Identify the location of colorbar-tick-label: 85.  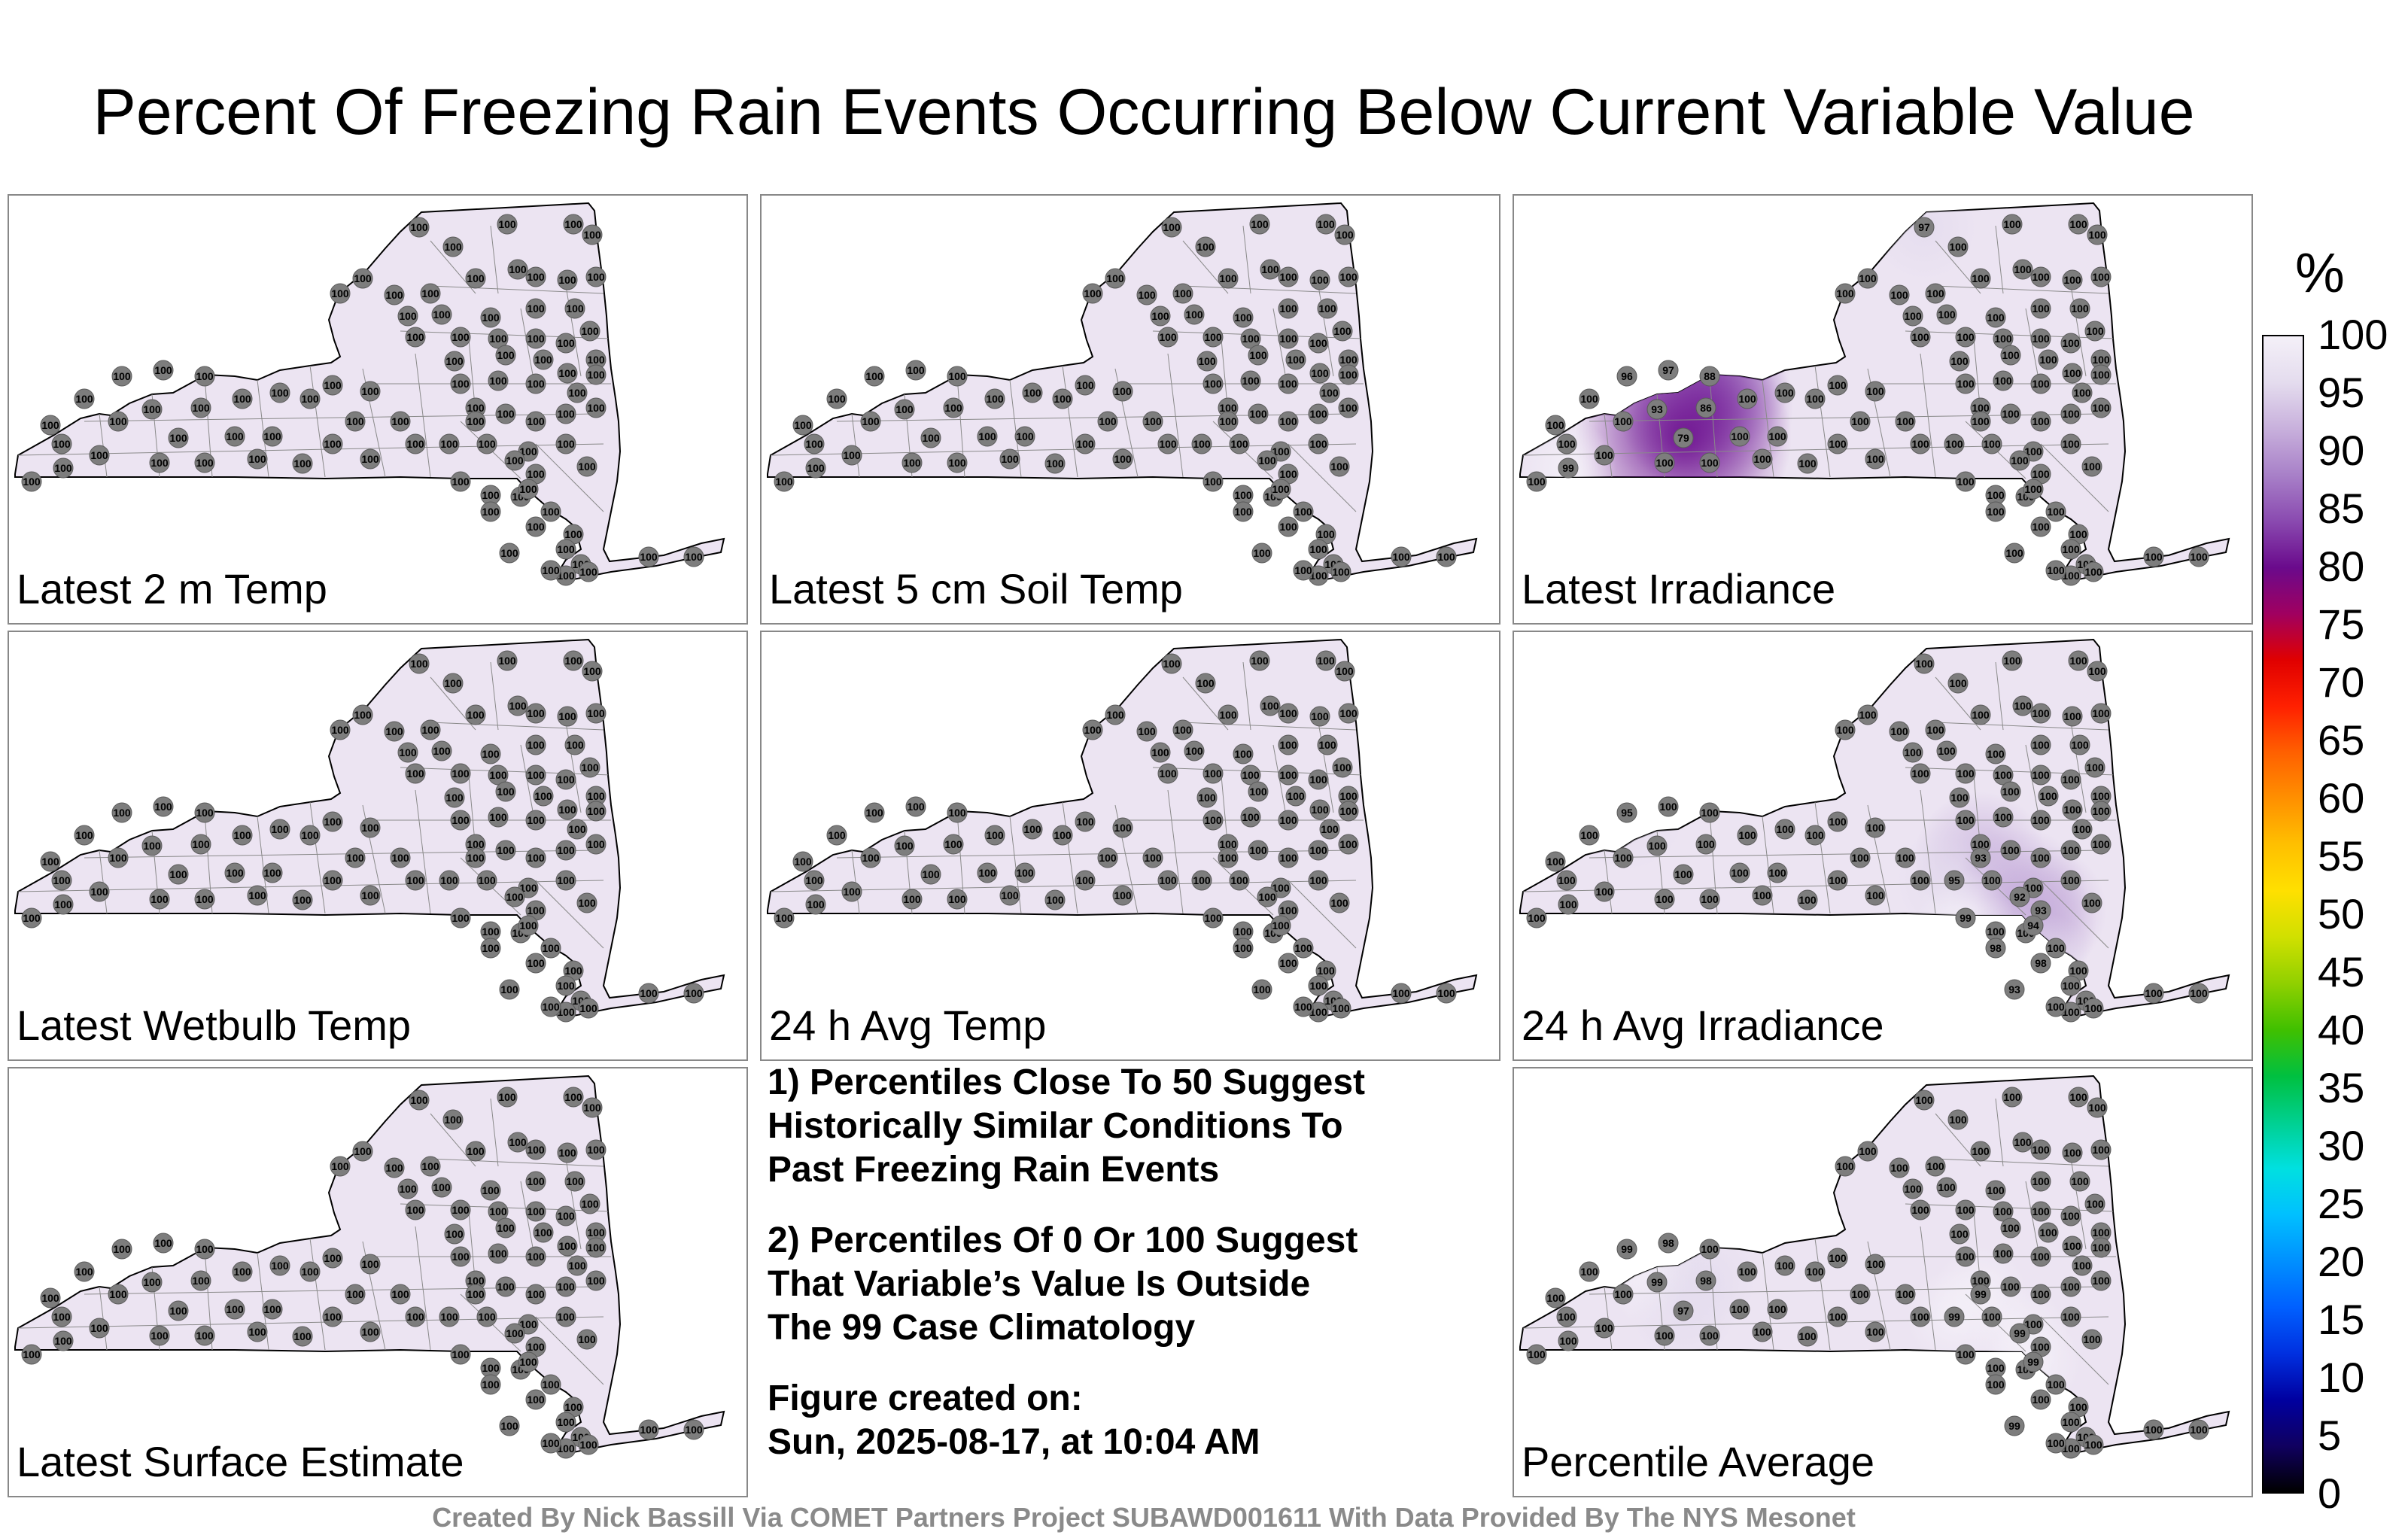
(2341, 508).